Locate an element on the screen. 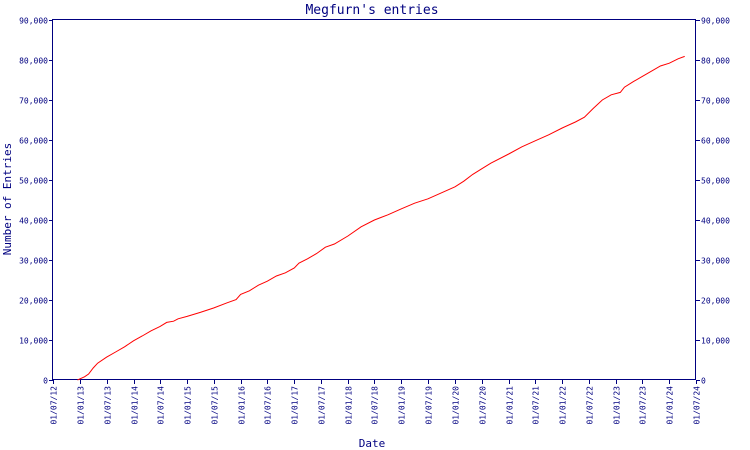 The image size is (750, 450). y-tick-label-right-9: 90,000 is located at coordinates (715, 21).